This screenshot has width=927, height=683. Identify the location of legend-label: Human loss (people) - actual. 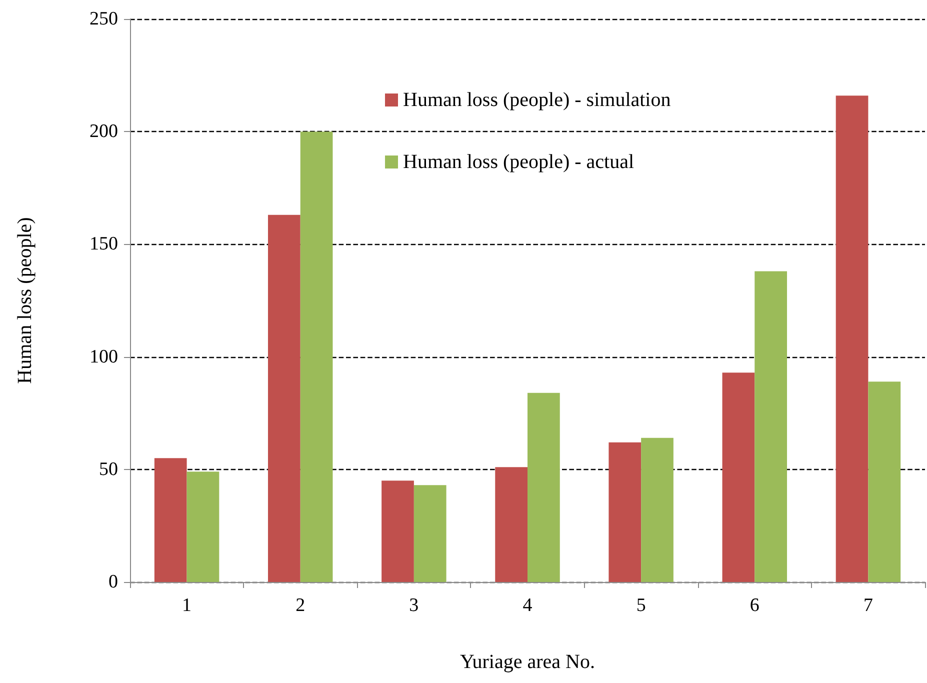
(518, 162).